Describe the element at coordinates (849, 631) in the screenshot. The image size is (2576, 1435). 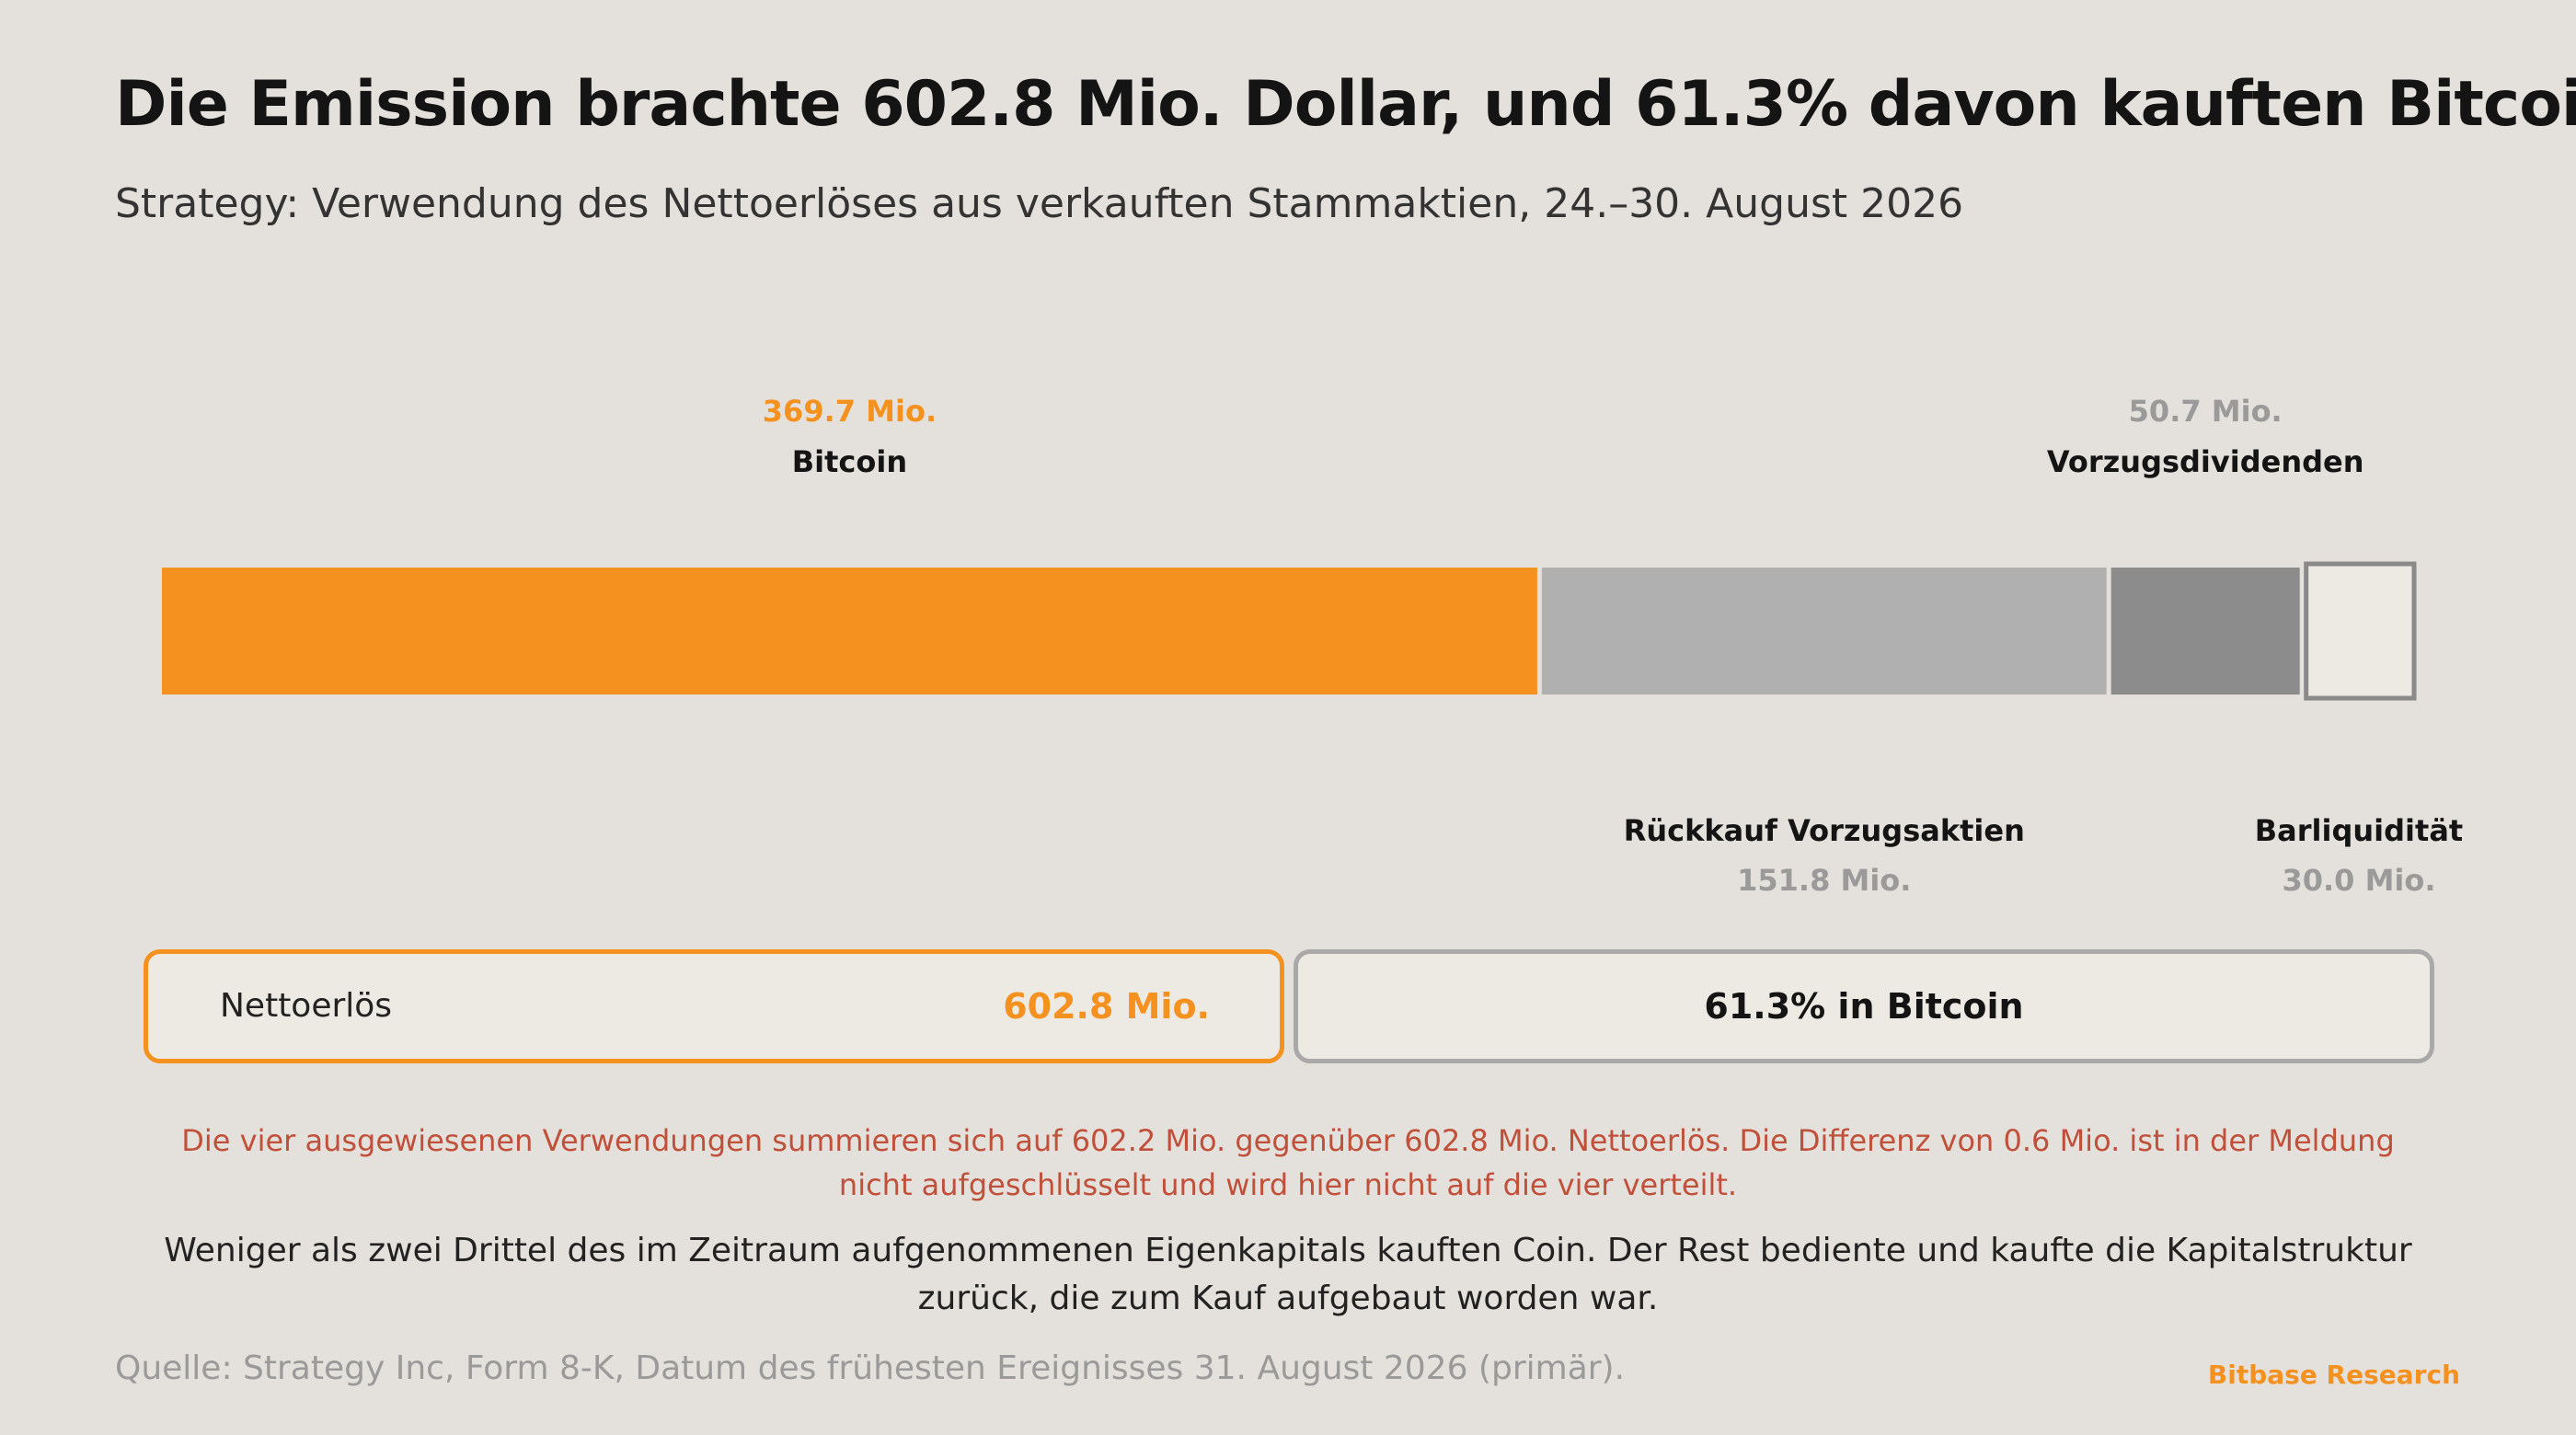
I see `bar-segment-bitcoin` at that location.